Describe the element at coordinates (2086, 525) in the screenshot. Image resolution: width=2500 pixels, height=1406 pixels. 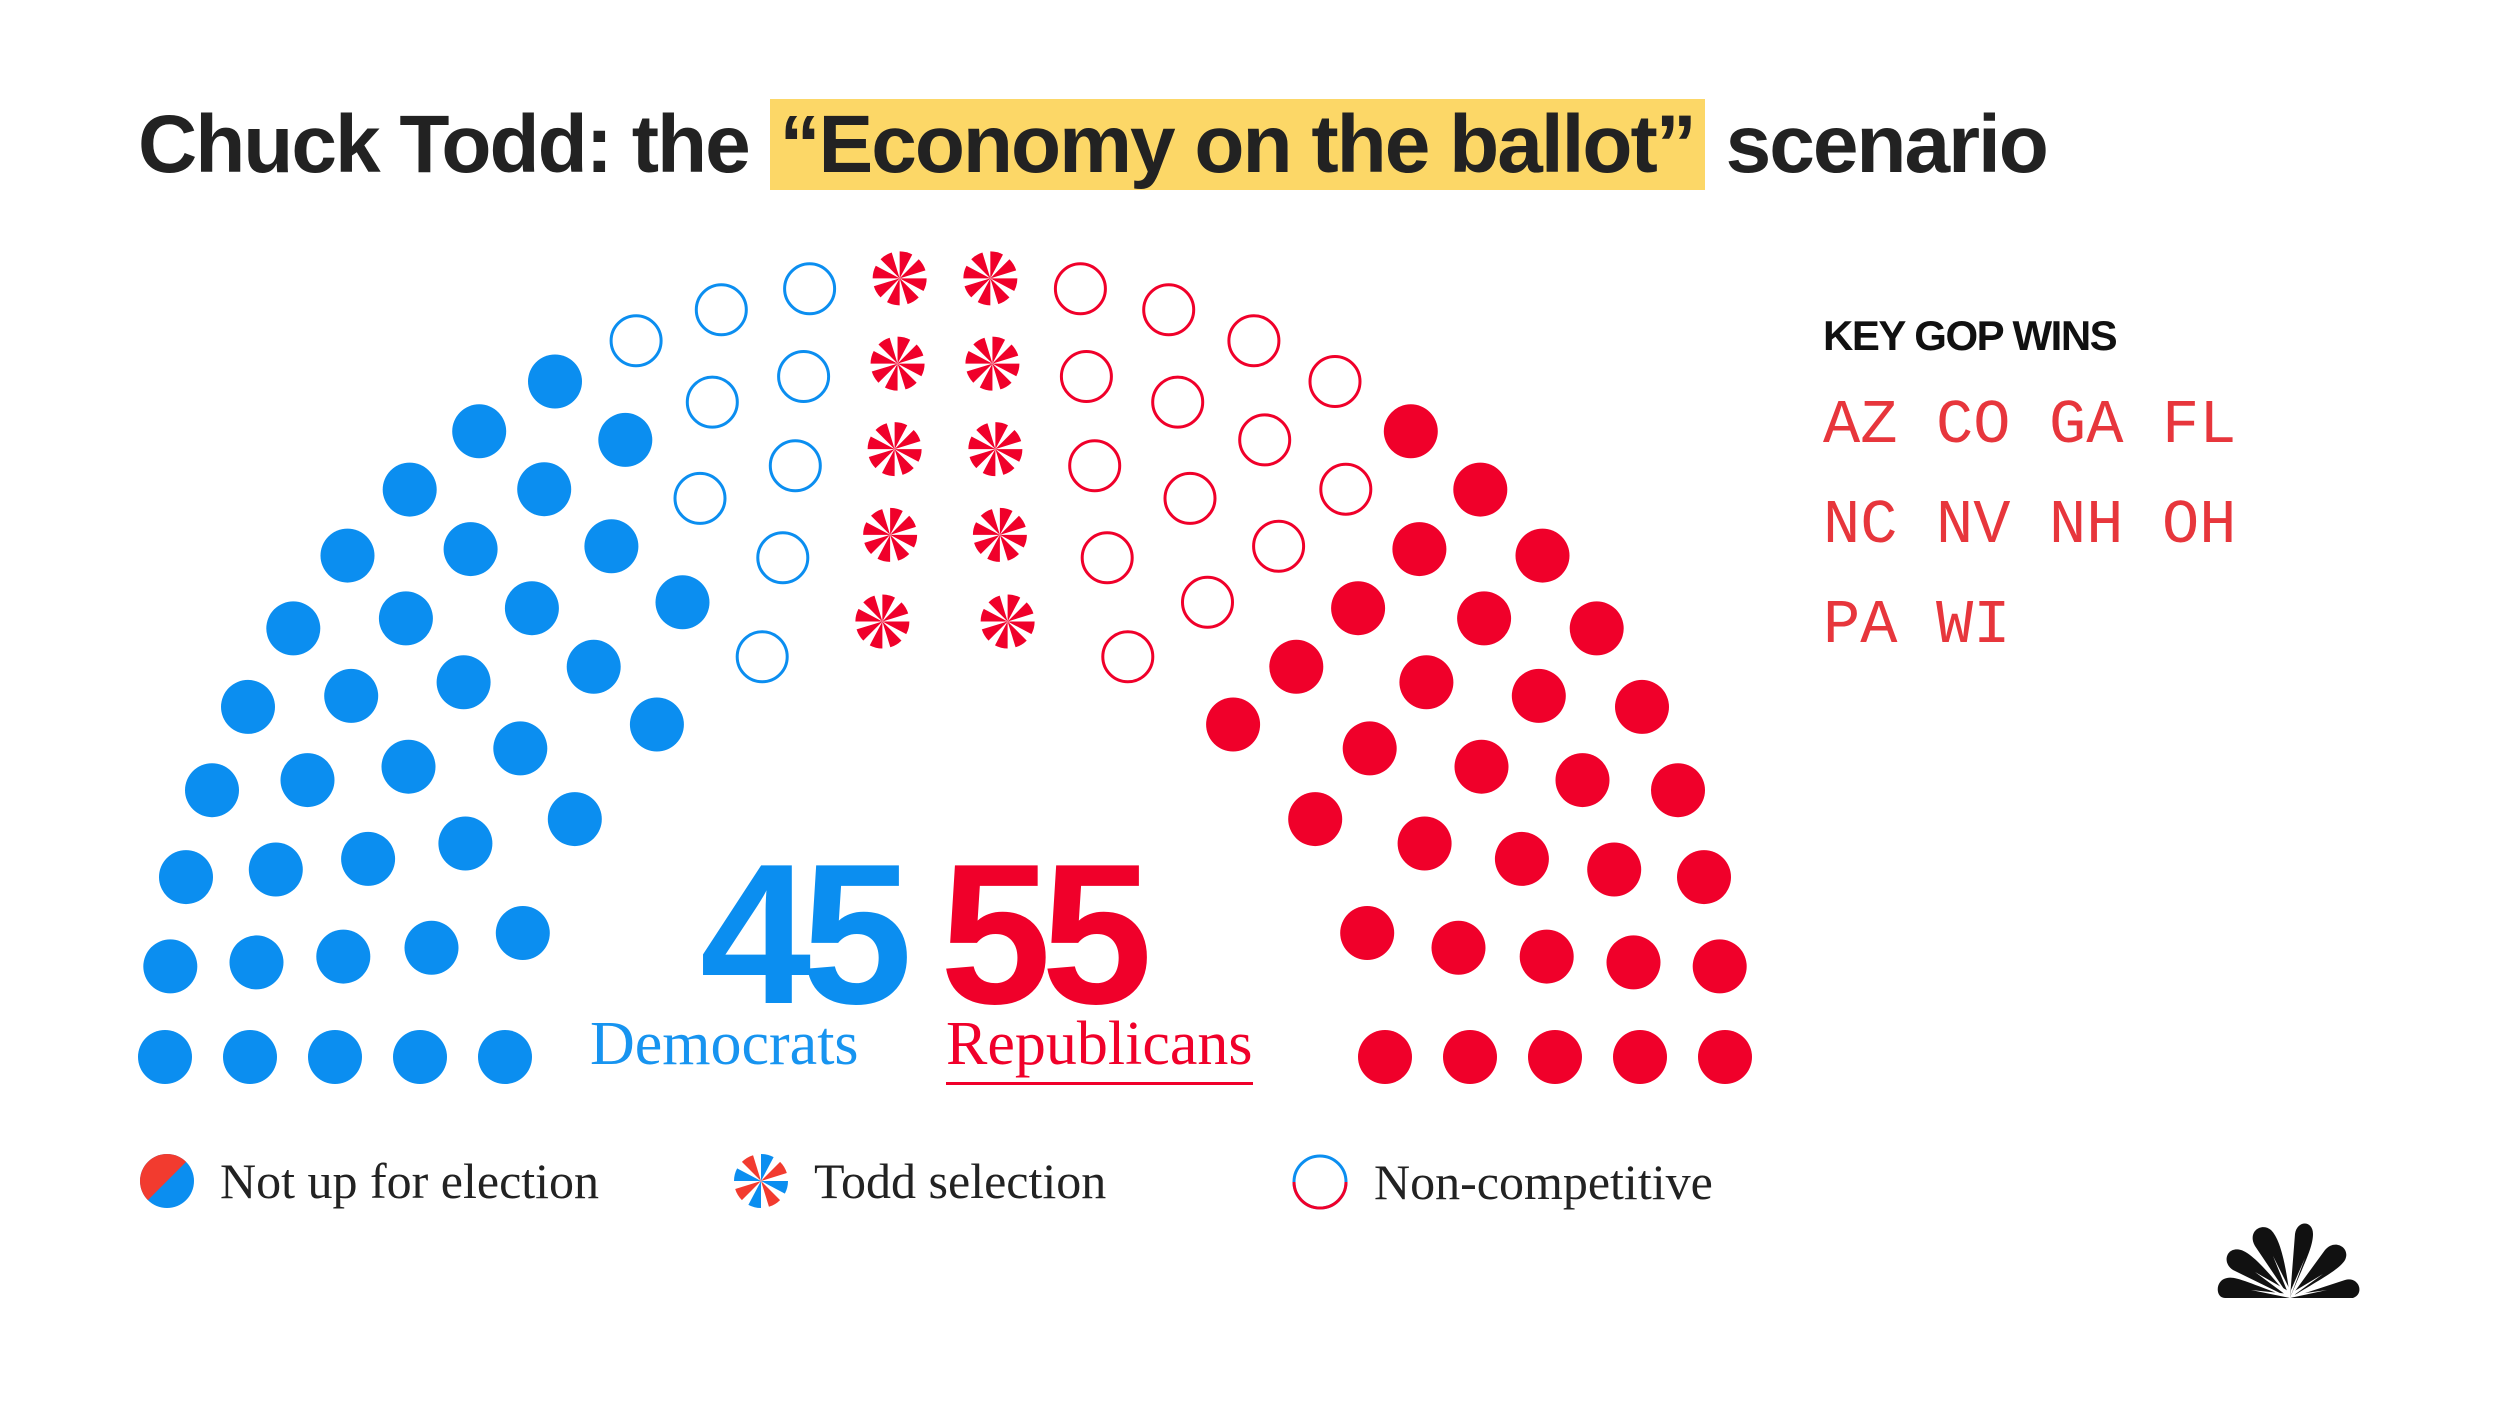
I see `state-label: NH` at that location.